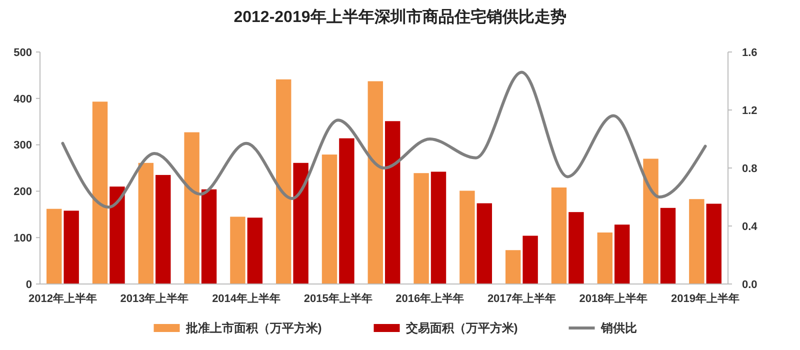  I want to click on legend-label: 批准上市面积（万平方米), so click(253, 328).